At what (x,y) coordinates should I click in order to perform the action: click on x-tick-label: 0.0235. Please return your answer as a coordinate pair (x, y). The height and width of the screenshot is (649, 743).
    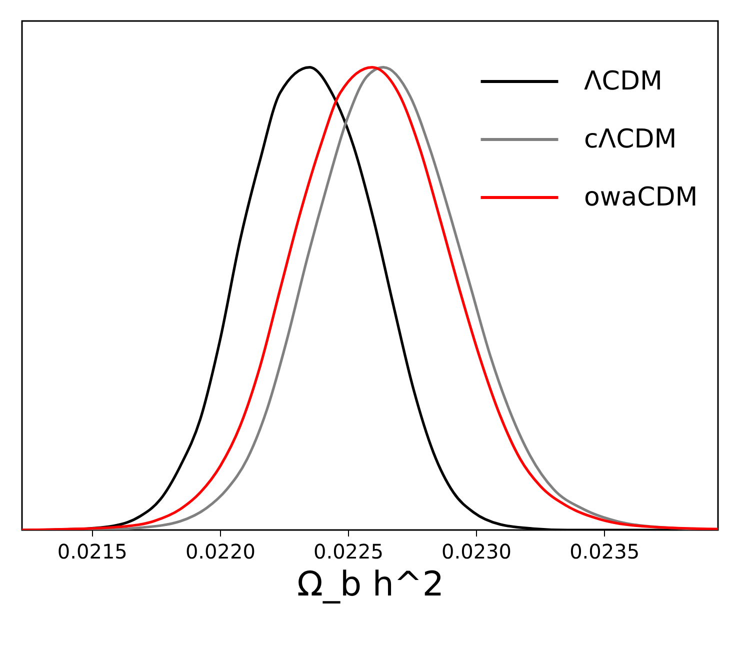
    Looking at the image, I should click on (605, 552).